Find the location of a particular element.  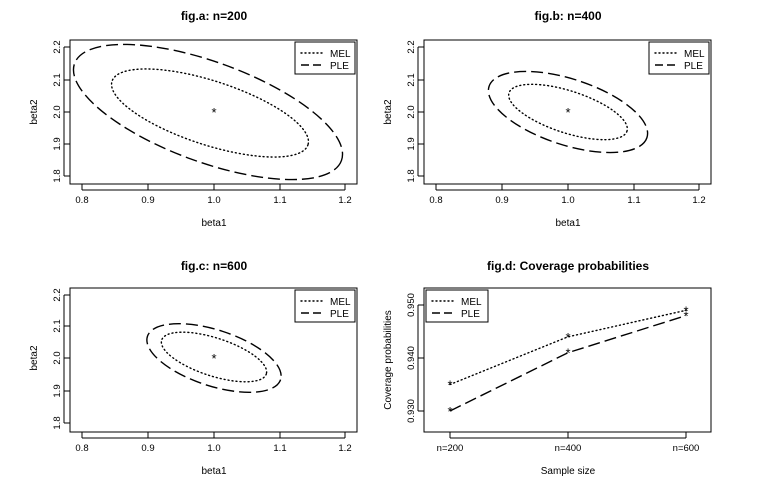

panel-b-ple-contour is located at coordinates (568, 112).